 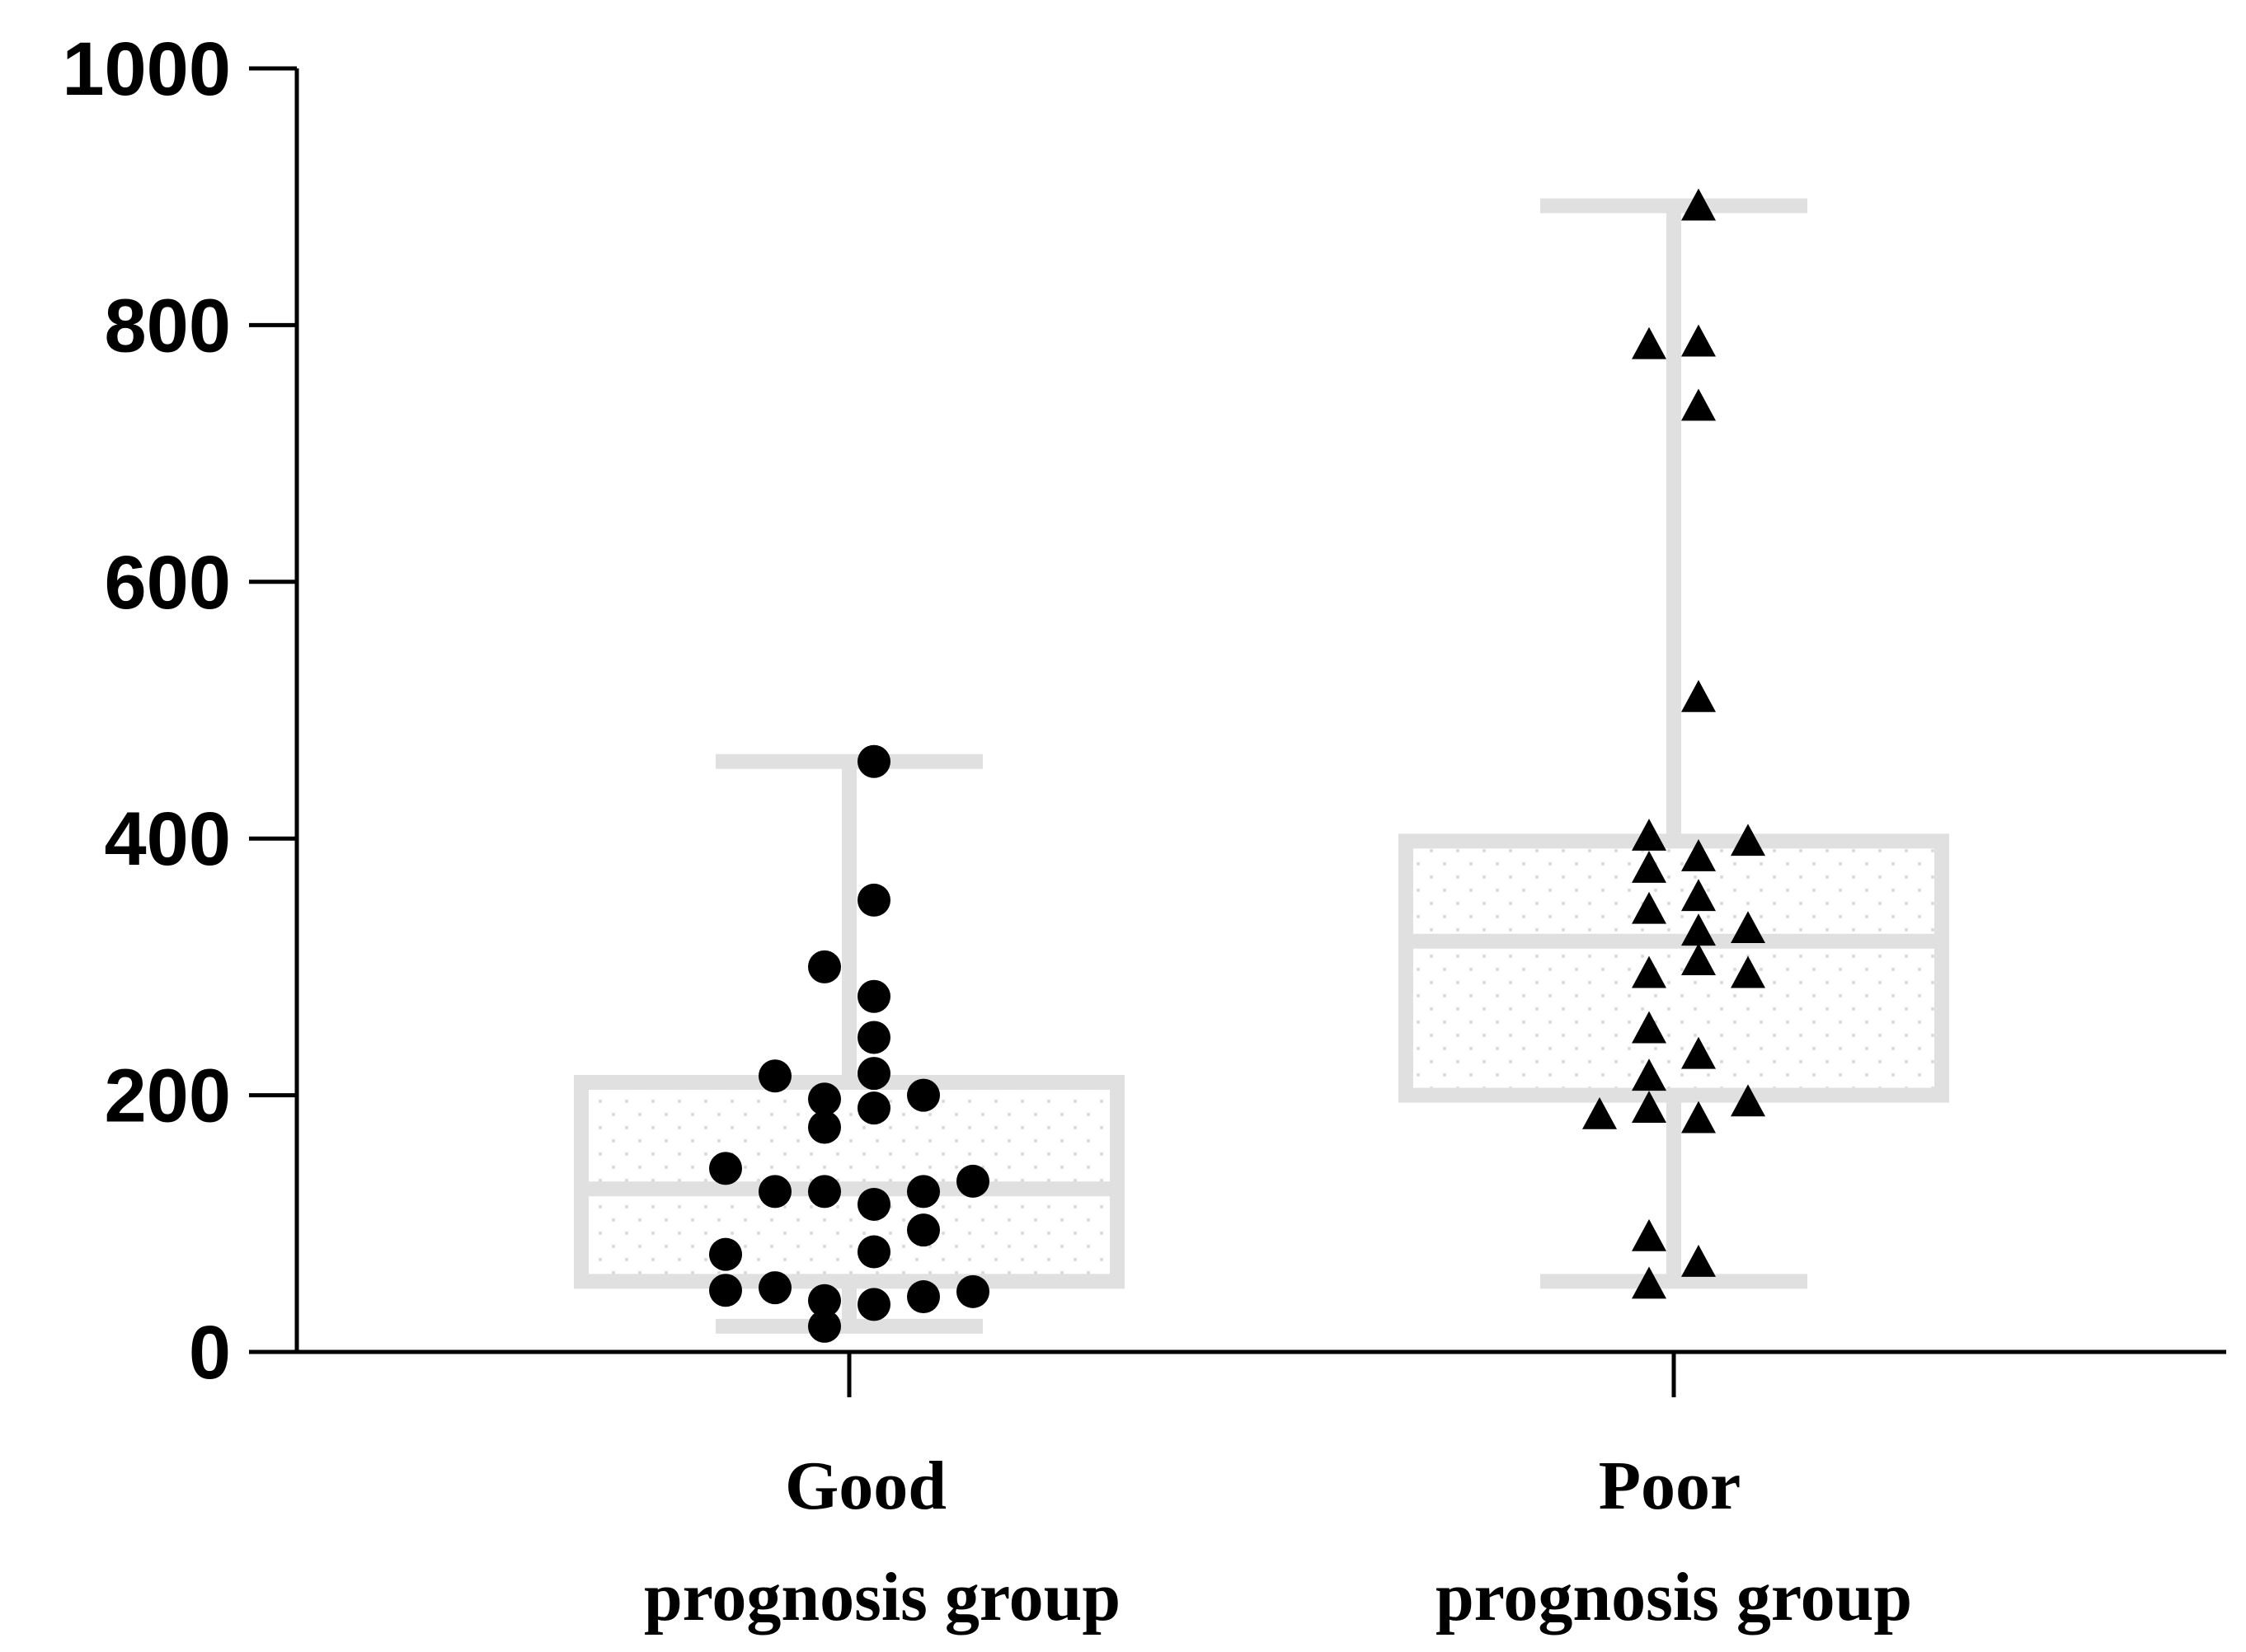 I want to click on box-poor, so click(x=1673, y=968).